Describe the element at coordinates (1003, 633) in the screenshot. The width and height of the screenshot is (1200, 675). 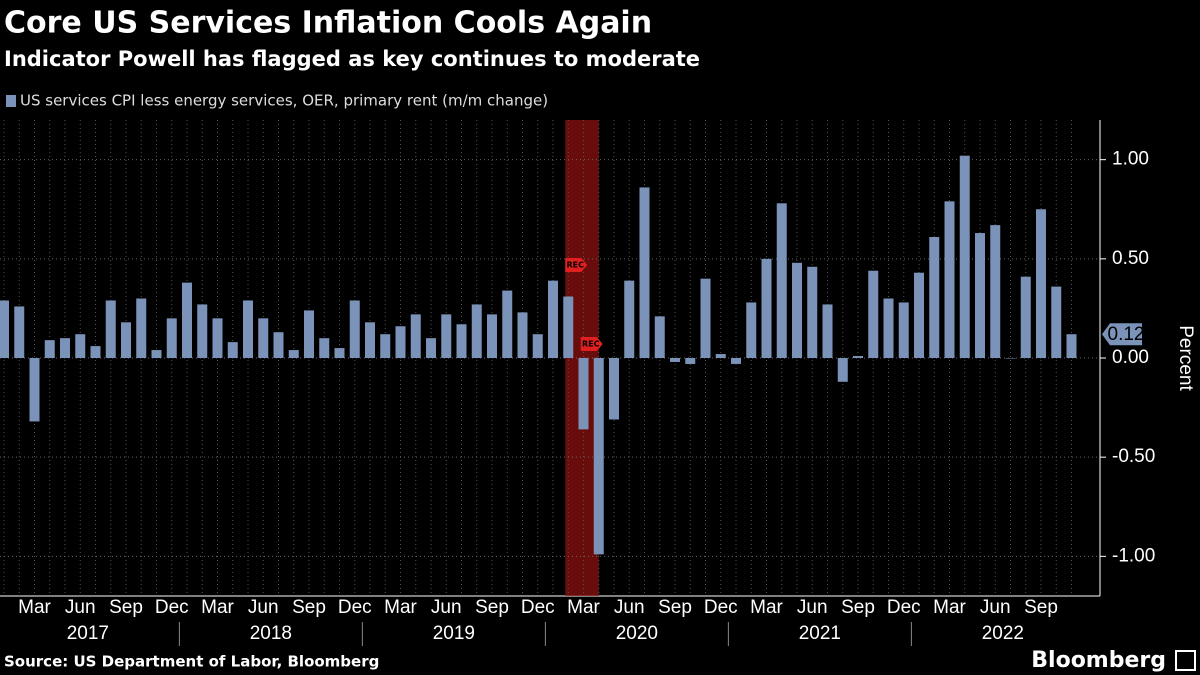
I see `x-year-label: 2022` at that location.